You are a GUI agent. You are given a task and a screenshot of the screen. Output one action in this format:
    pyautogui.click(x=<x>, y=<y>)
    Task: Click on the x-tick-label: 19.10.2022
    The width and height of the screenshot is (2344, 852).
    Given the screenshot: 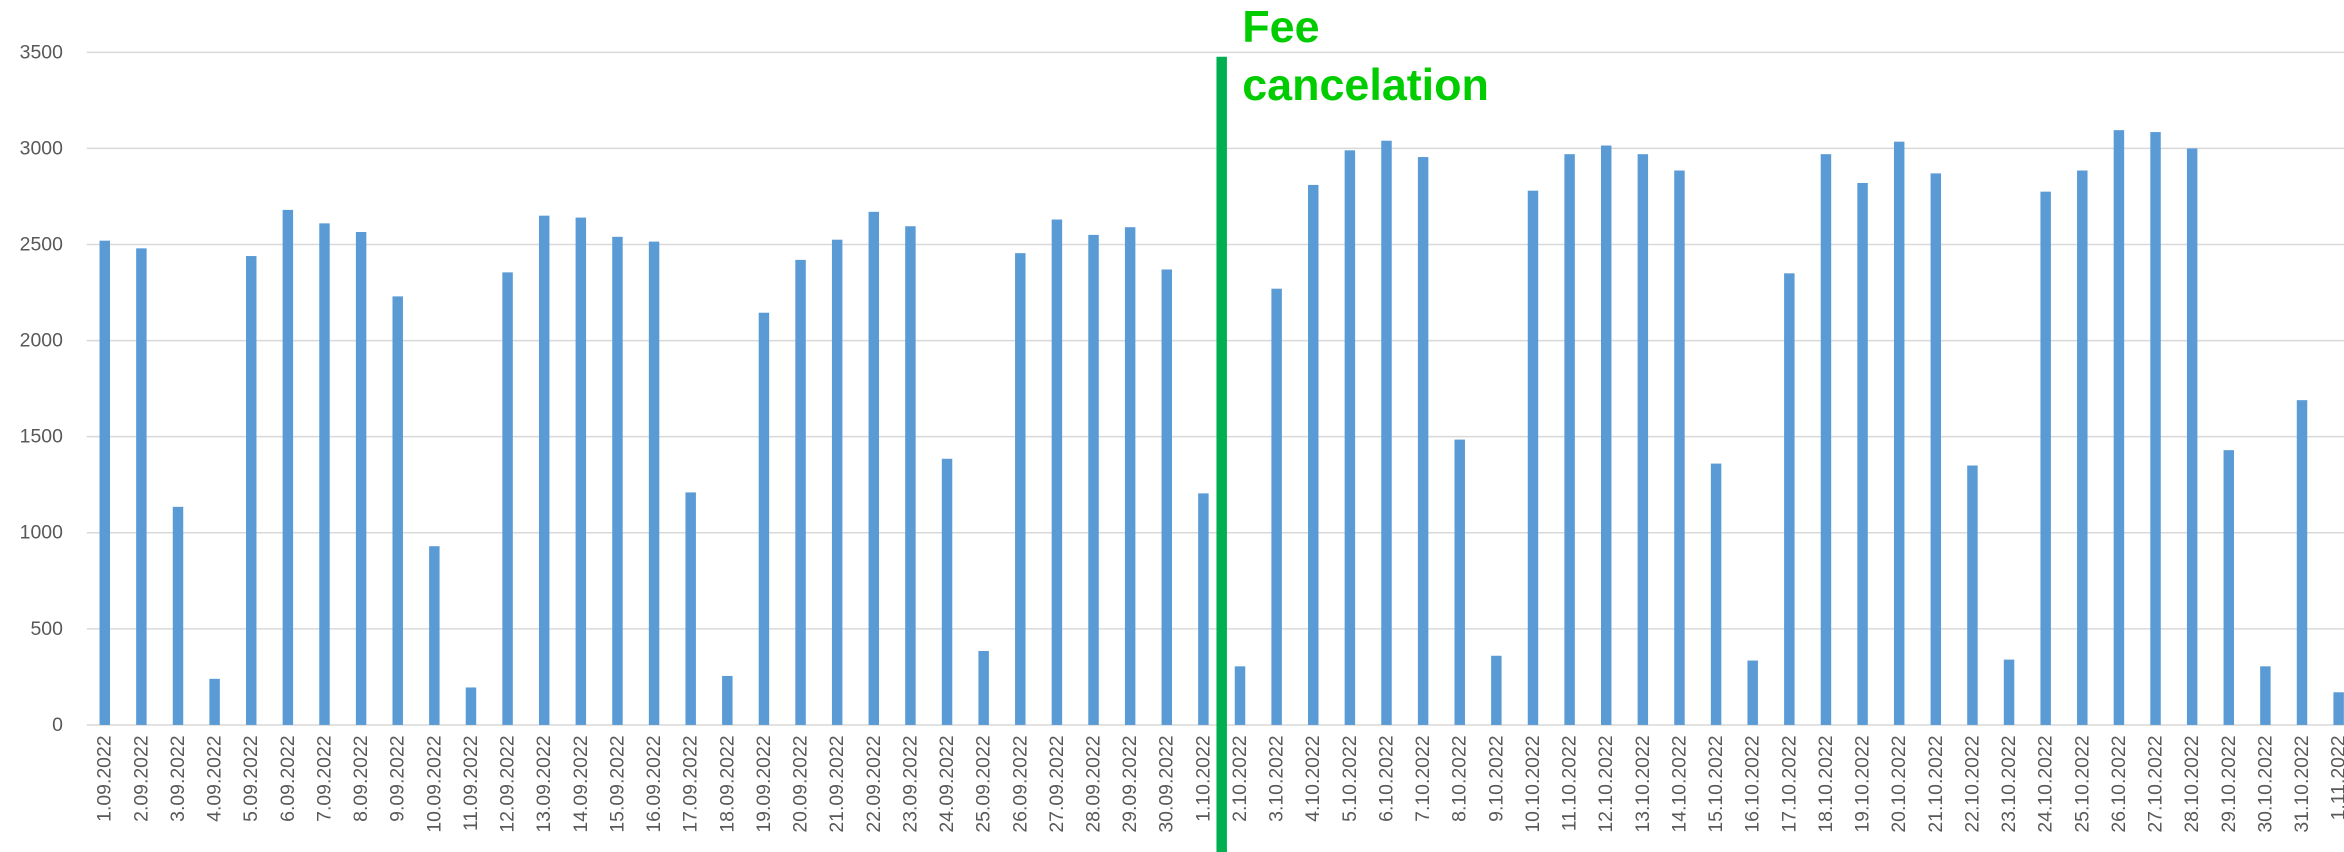 What is the action you would take?
    pyautogui.click(x=1863, y=783)
    